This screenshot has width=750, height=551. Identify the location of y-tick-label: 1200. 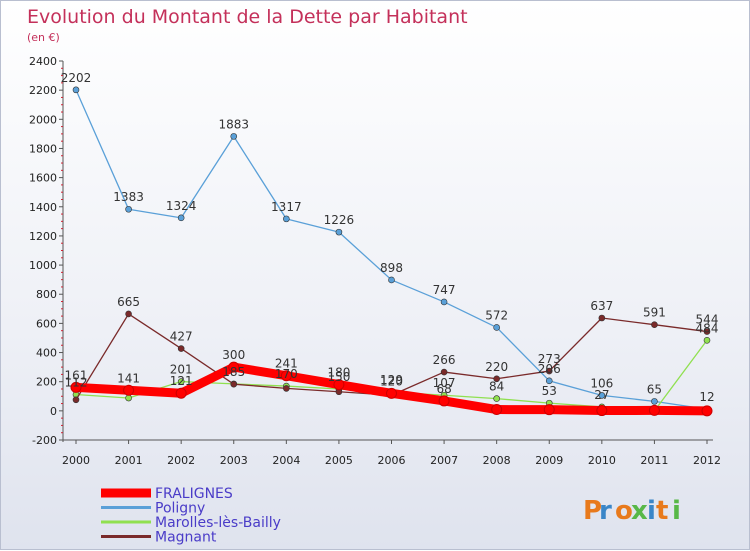
(43, 236).